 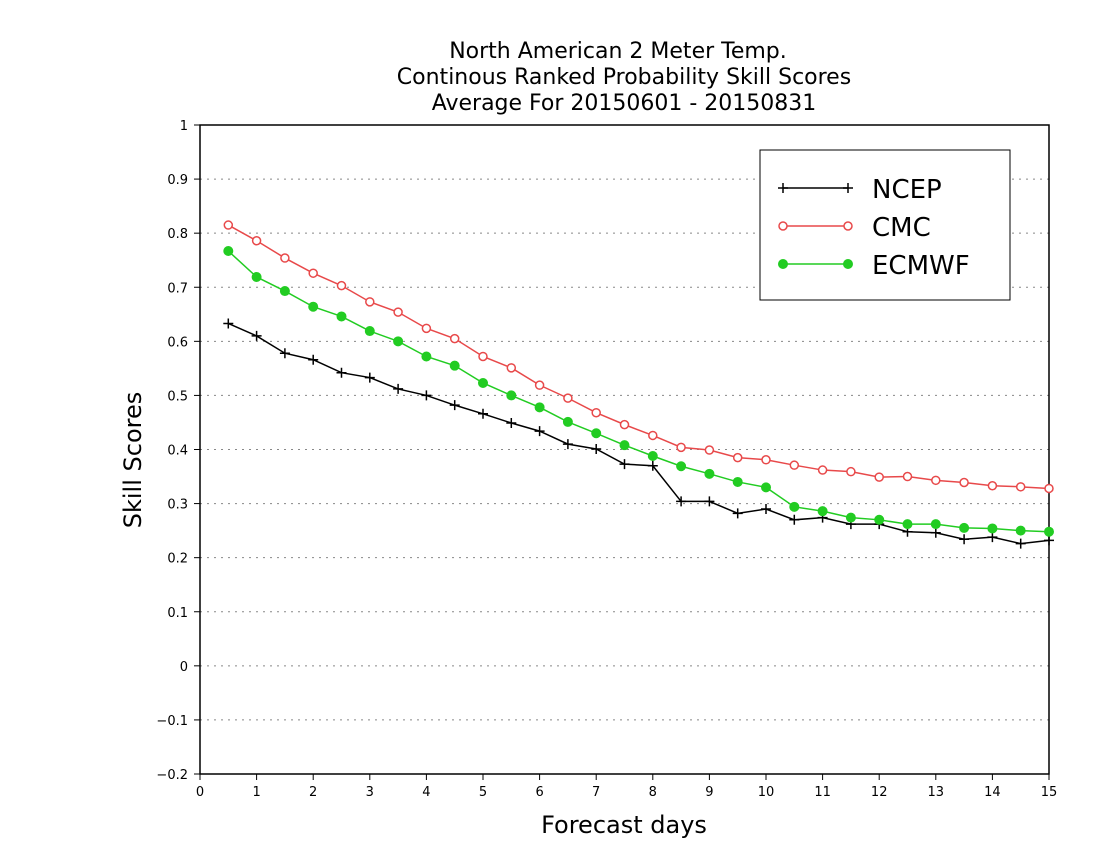 I want to click on x-tick-label: 5, so click(x=483, y=792).